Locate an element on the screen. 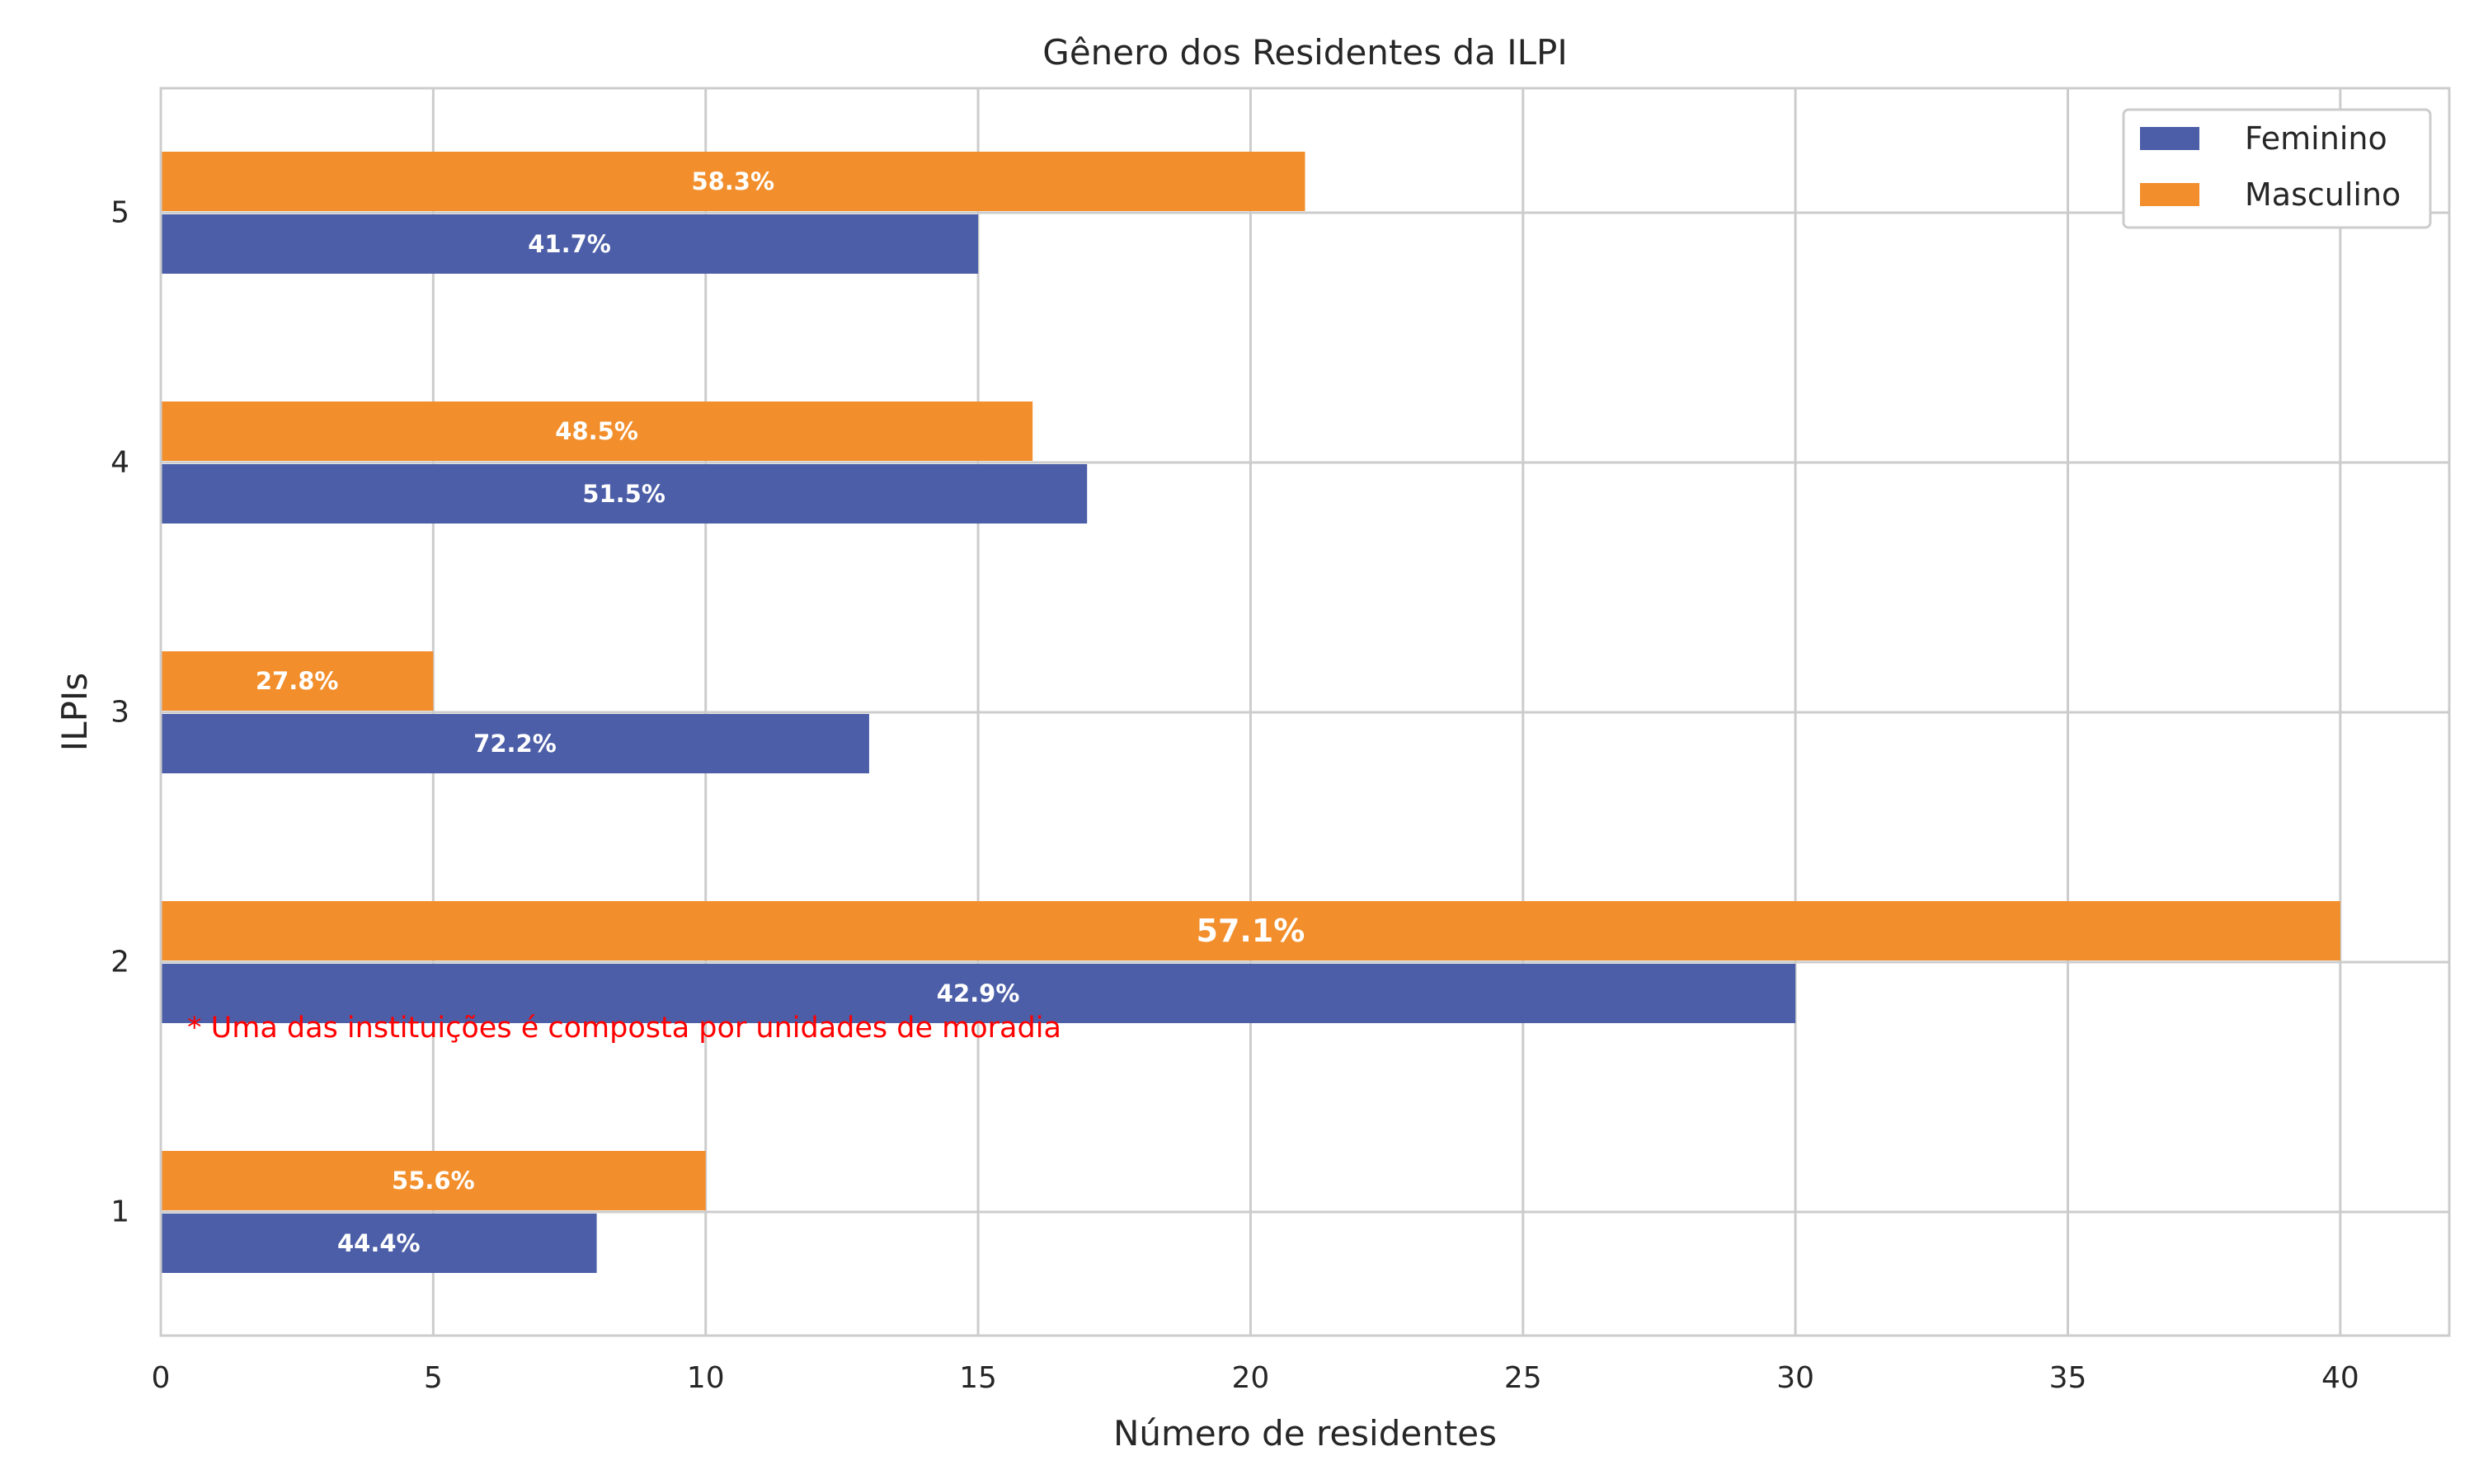 Image resolution: width=2474 pixels, height=1484 pixels. bar-label-masculino-ilpi-5: 58.3% is located at coordinates (732, 181).